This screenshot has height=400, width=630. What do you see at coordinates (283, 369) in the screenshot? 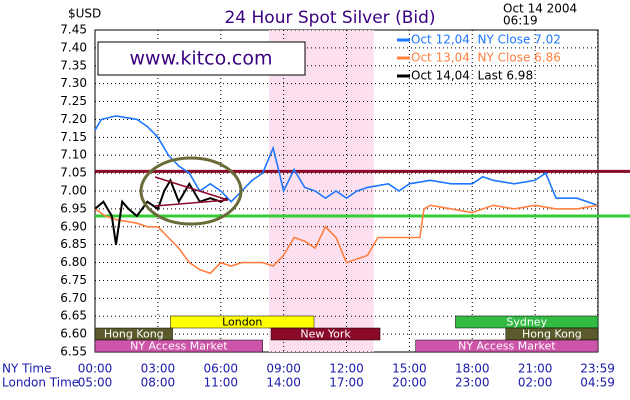
I see `x-tick-label: 09:00` at bounding box center [283, 369].